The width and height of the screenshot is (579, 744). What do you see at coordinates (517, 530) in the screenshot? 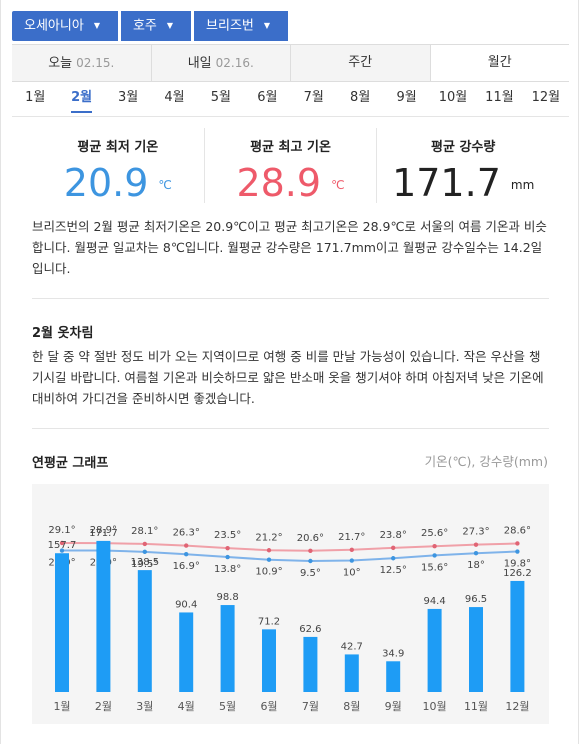
I see `max-temp-label: 28.6°` at bounding box center [517, 530].